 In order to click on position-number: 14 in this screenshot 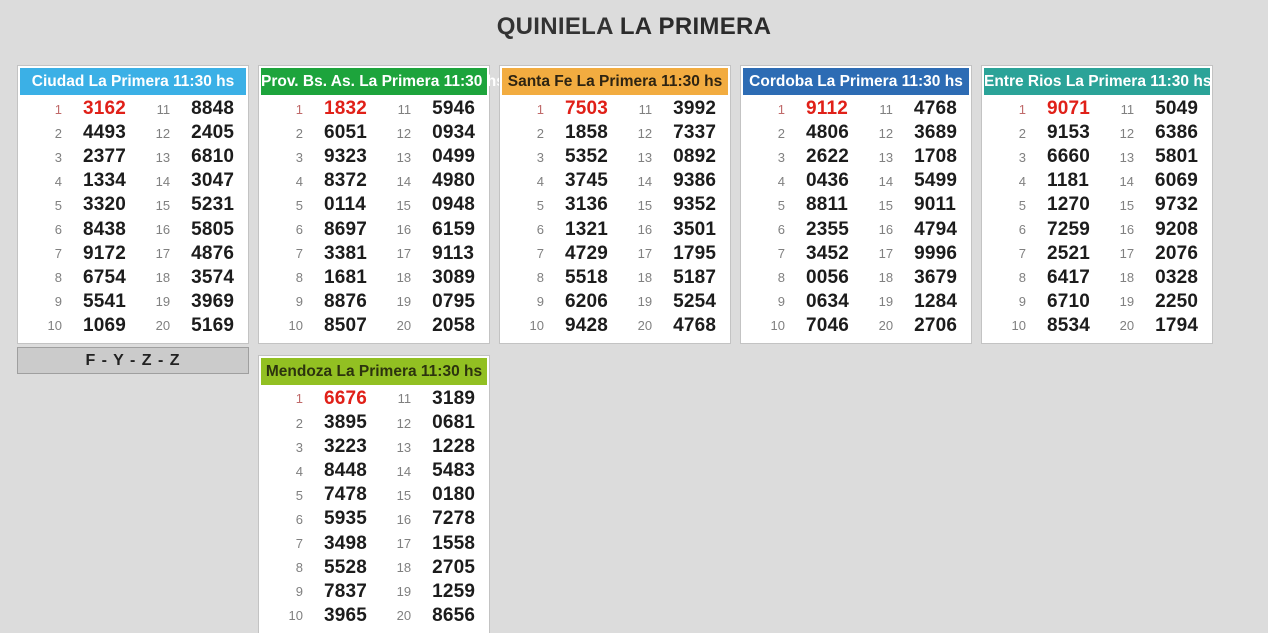, I will do `click(1126, 181)`.